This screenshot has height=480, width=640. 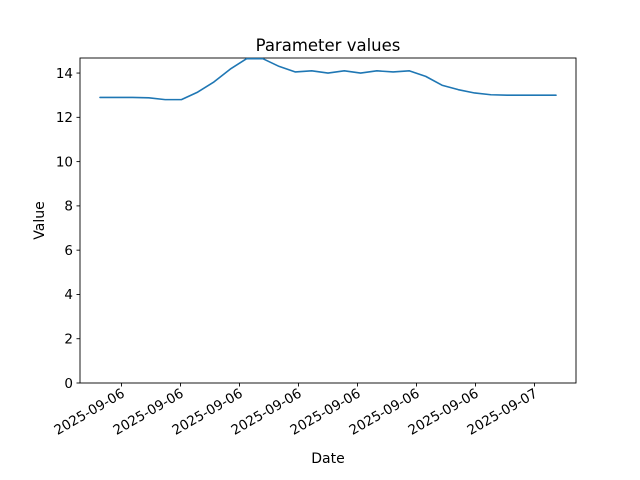 I want to click on y-tick-label: 6, so click(x=68, y=251).